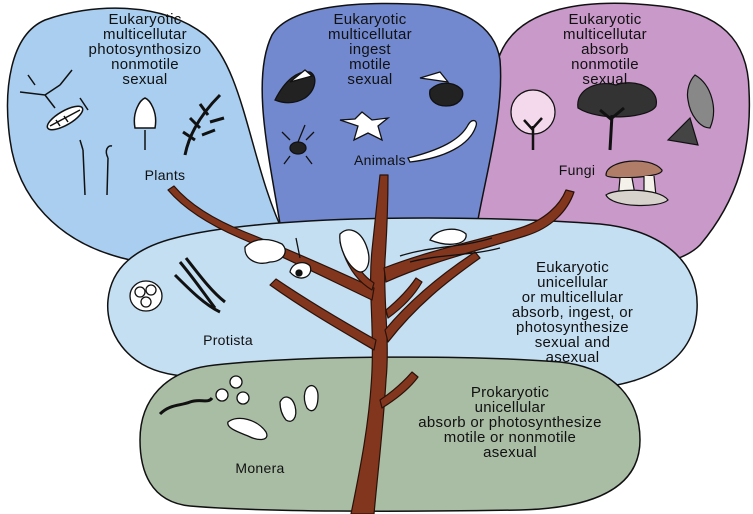 This screenshot has width=753, height=514. What do you see at coordinates (605, 34) in the screenshot?
I see `fungi-trait-2: multicellutar` at bounding box center [605, 34].